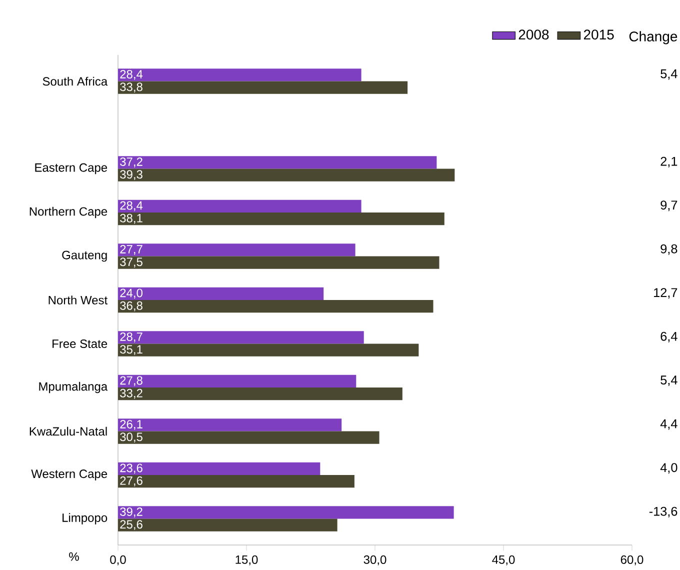  I want to click on y-tick-label: Eastern Cape, so click(71, 168).